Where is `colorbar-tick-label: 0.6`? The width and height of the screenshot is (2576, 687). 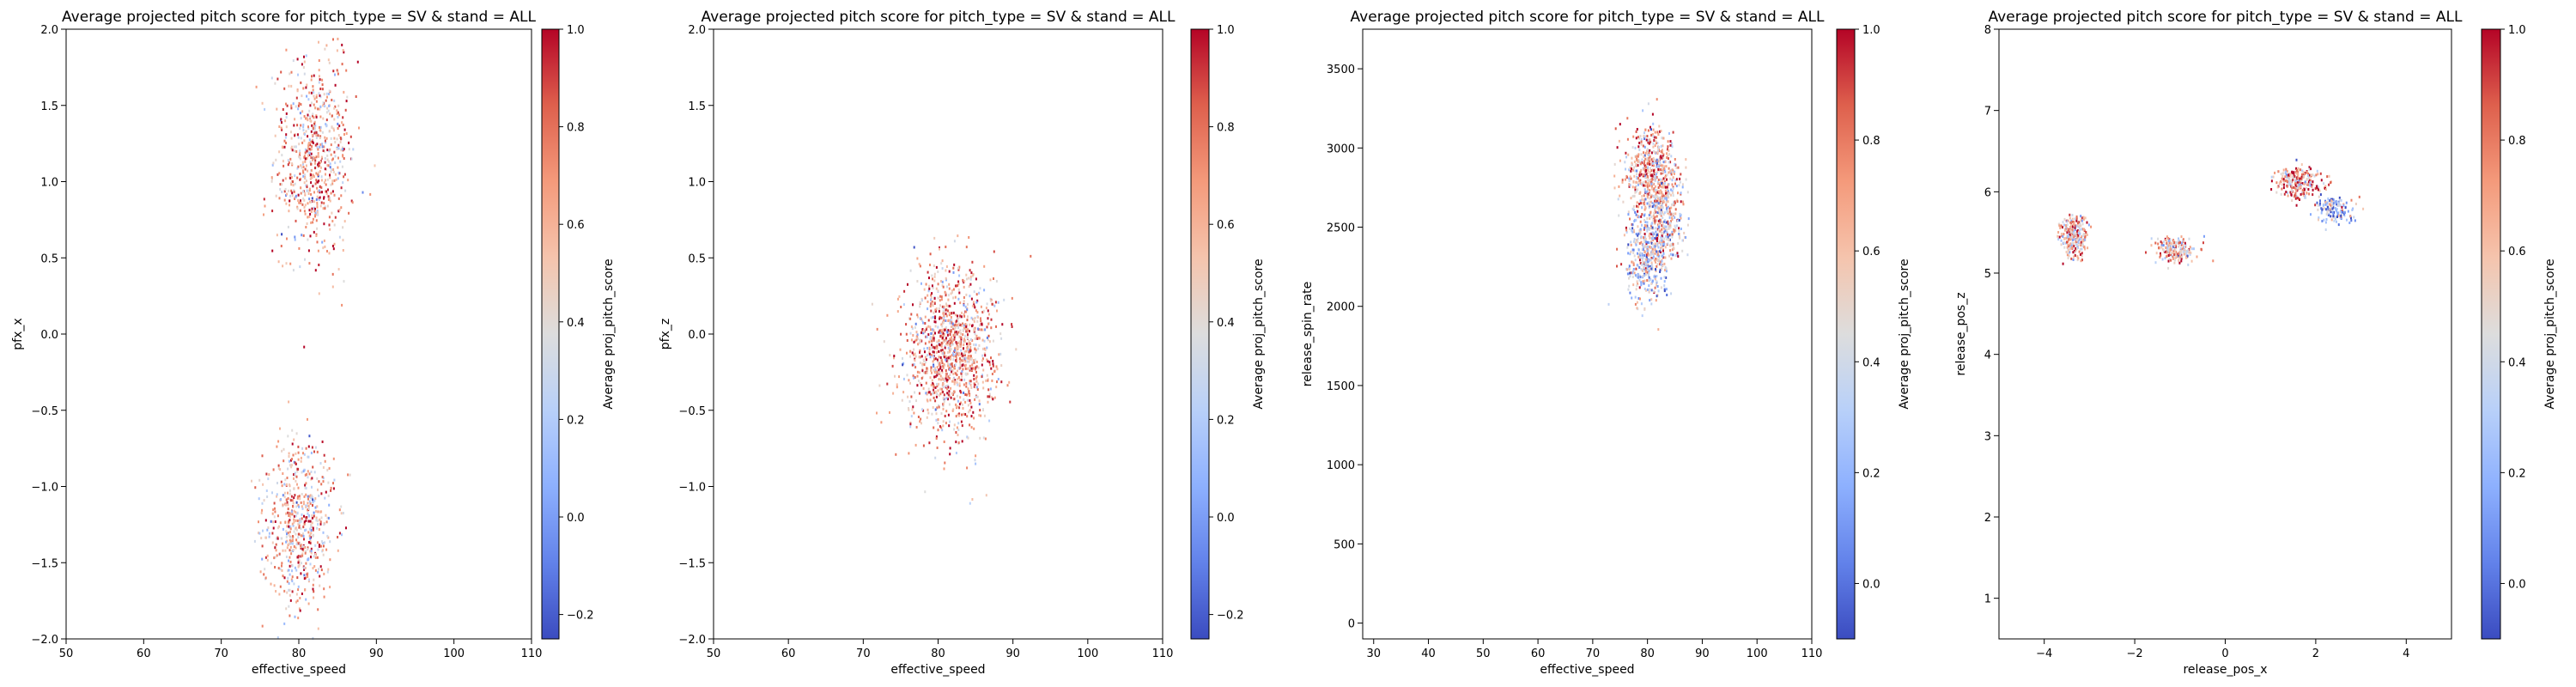
colorbar-tick-label: 0.6 is located at coordinates (576, 225).